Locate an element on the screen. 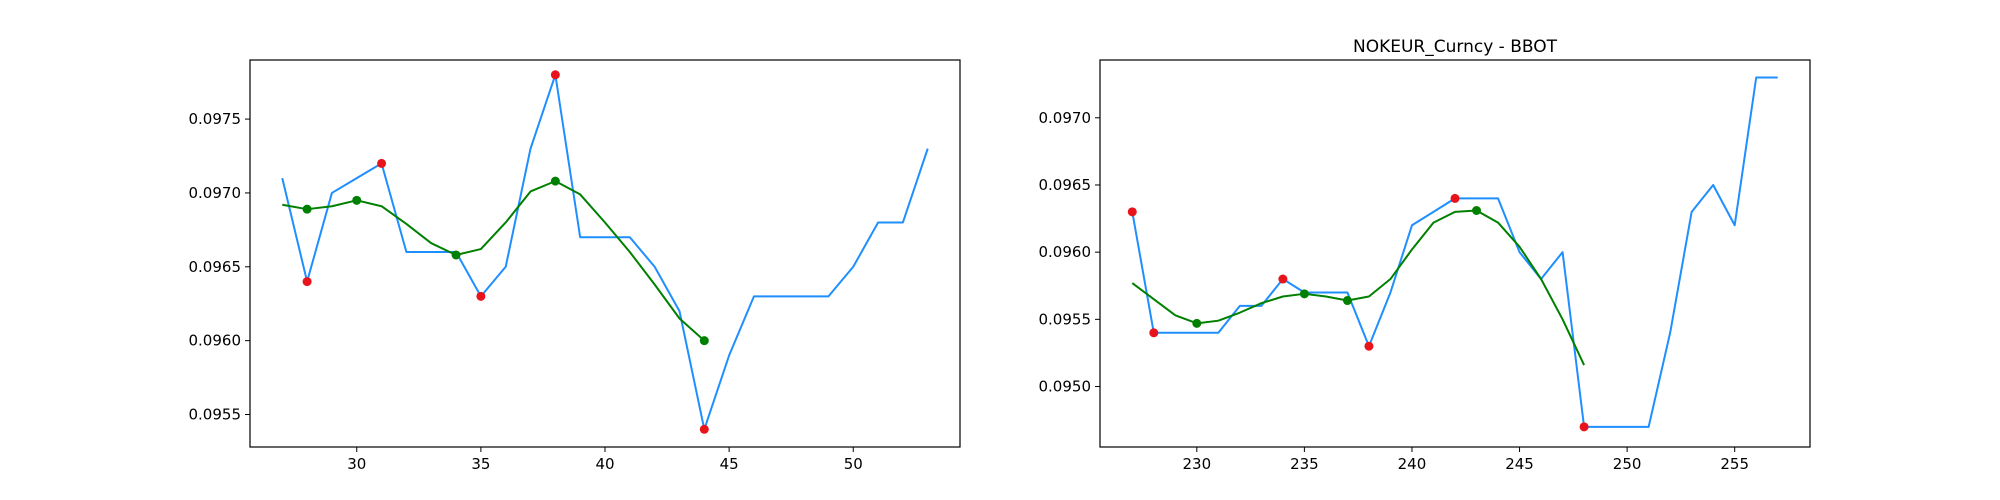  x-tick-label: 230 is located at coordinates (1196, 464).